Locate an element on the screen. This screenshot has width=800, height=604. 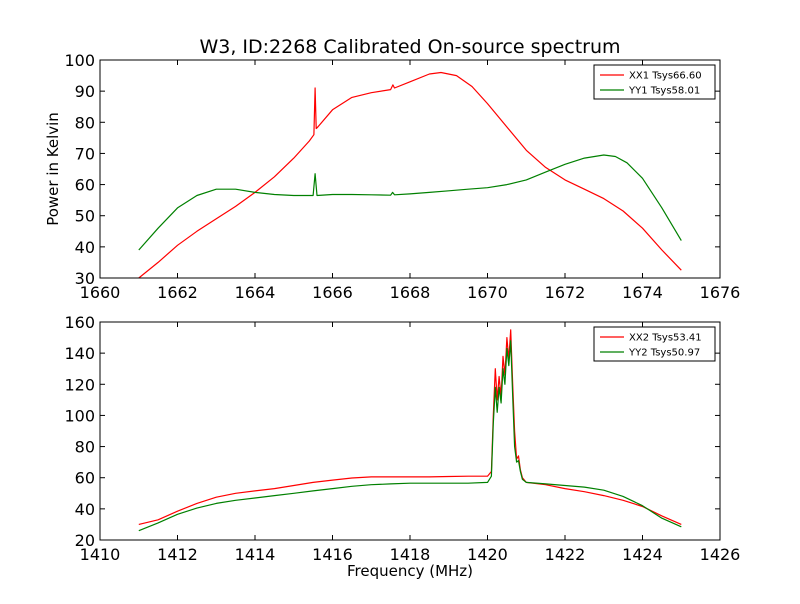
x-tick-label: 1666 is located at coordinates (332, 292).